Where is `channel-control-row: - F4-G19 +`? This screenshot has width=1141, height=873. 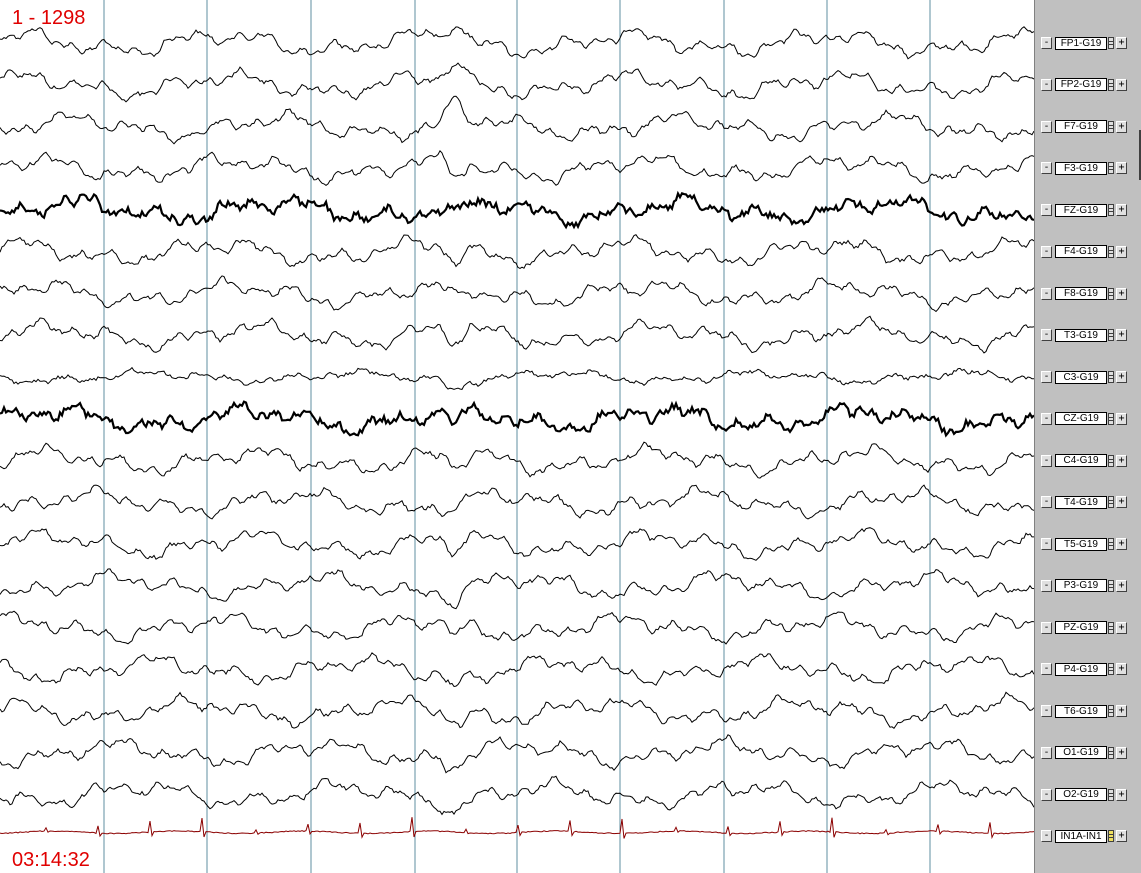 channel-control-row: - F4-G19 + is located at coordinates (1084, 252).